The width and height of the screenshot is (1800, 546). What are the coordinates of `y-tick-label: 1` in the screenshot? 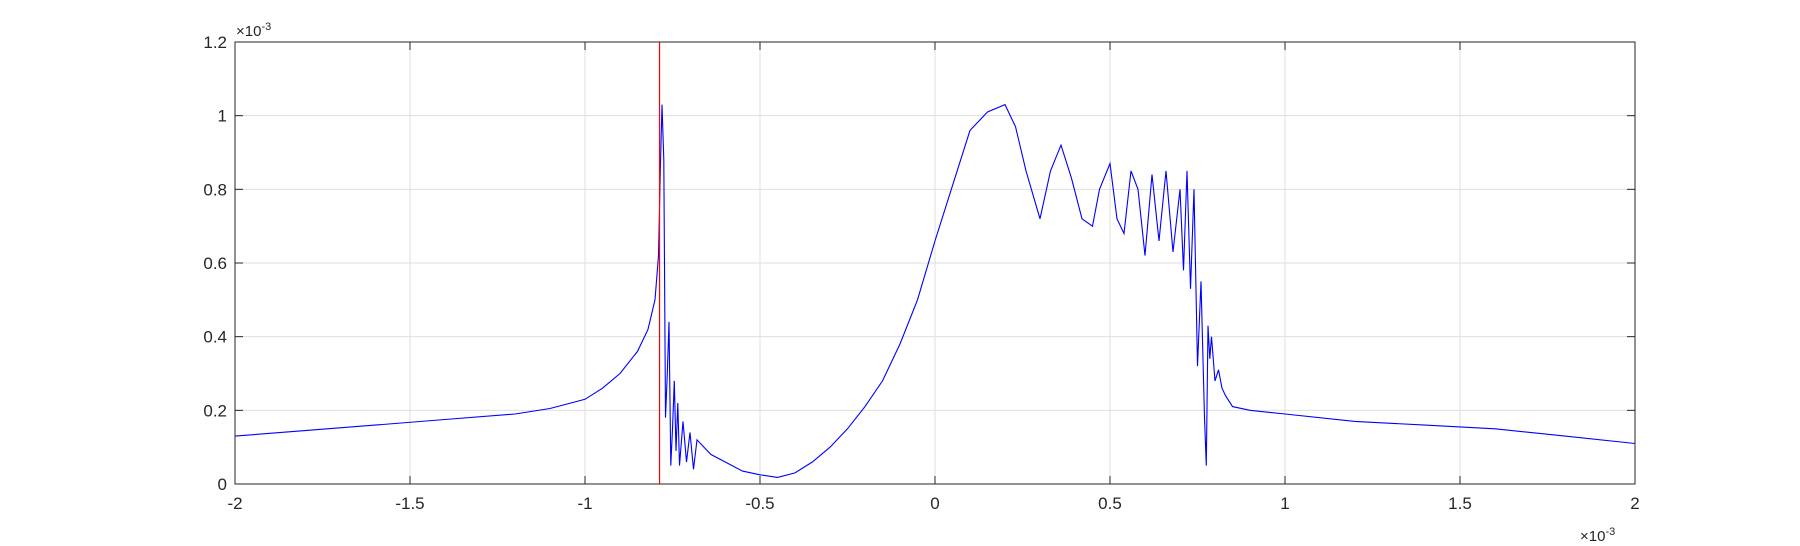 It's located at (222, 116).